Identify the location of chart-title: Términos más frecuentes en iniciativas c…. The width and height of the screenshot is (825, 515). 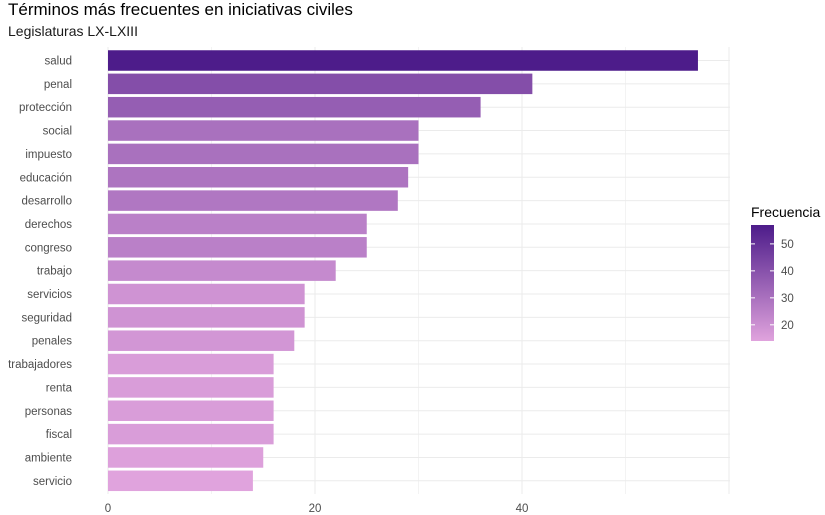
(180, 9).